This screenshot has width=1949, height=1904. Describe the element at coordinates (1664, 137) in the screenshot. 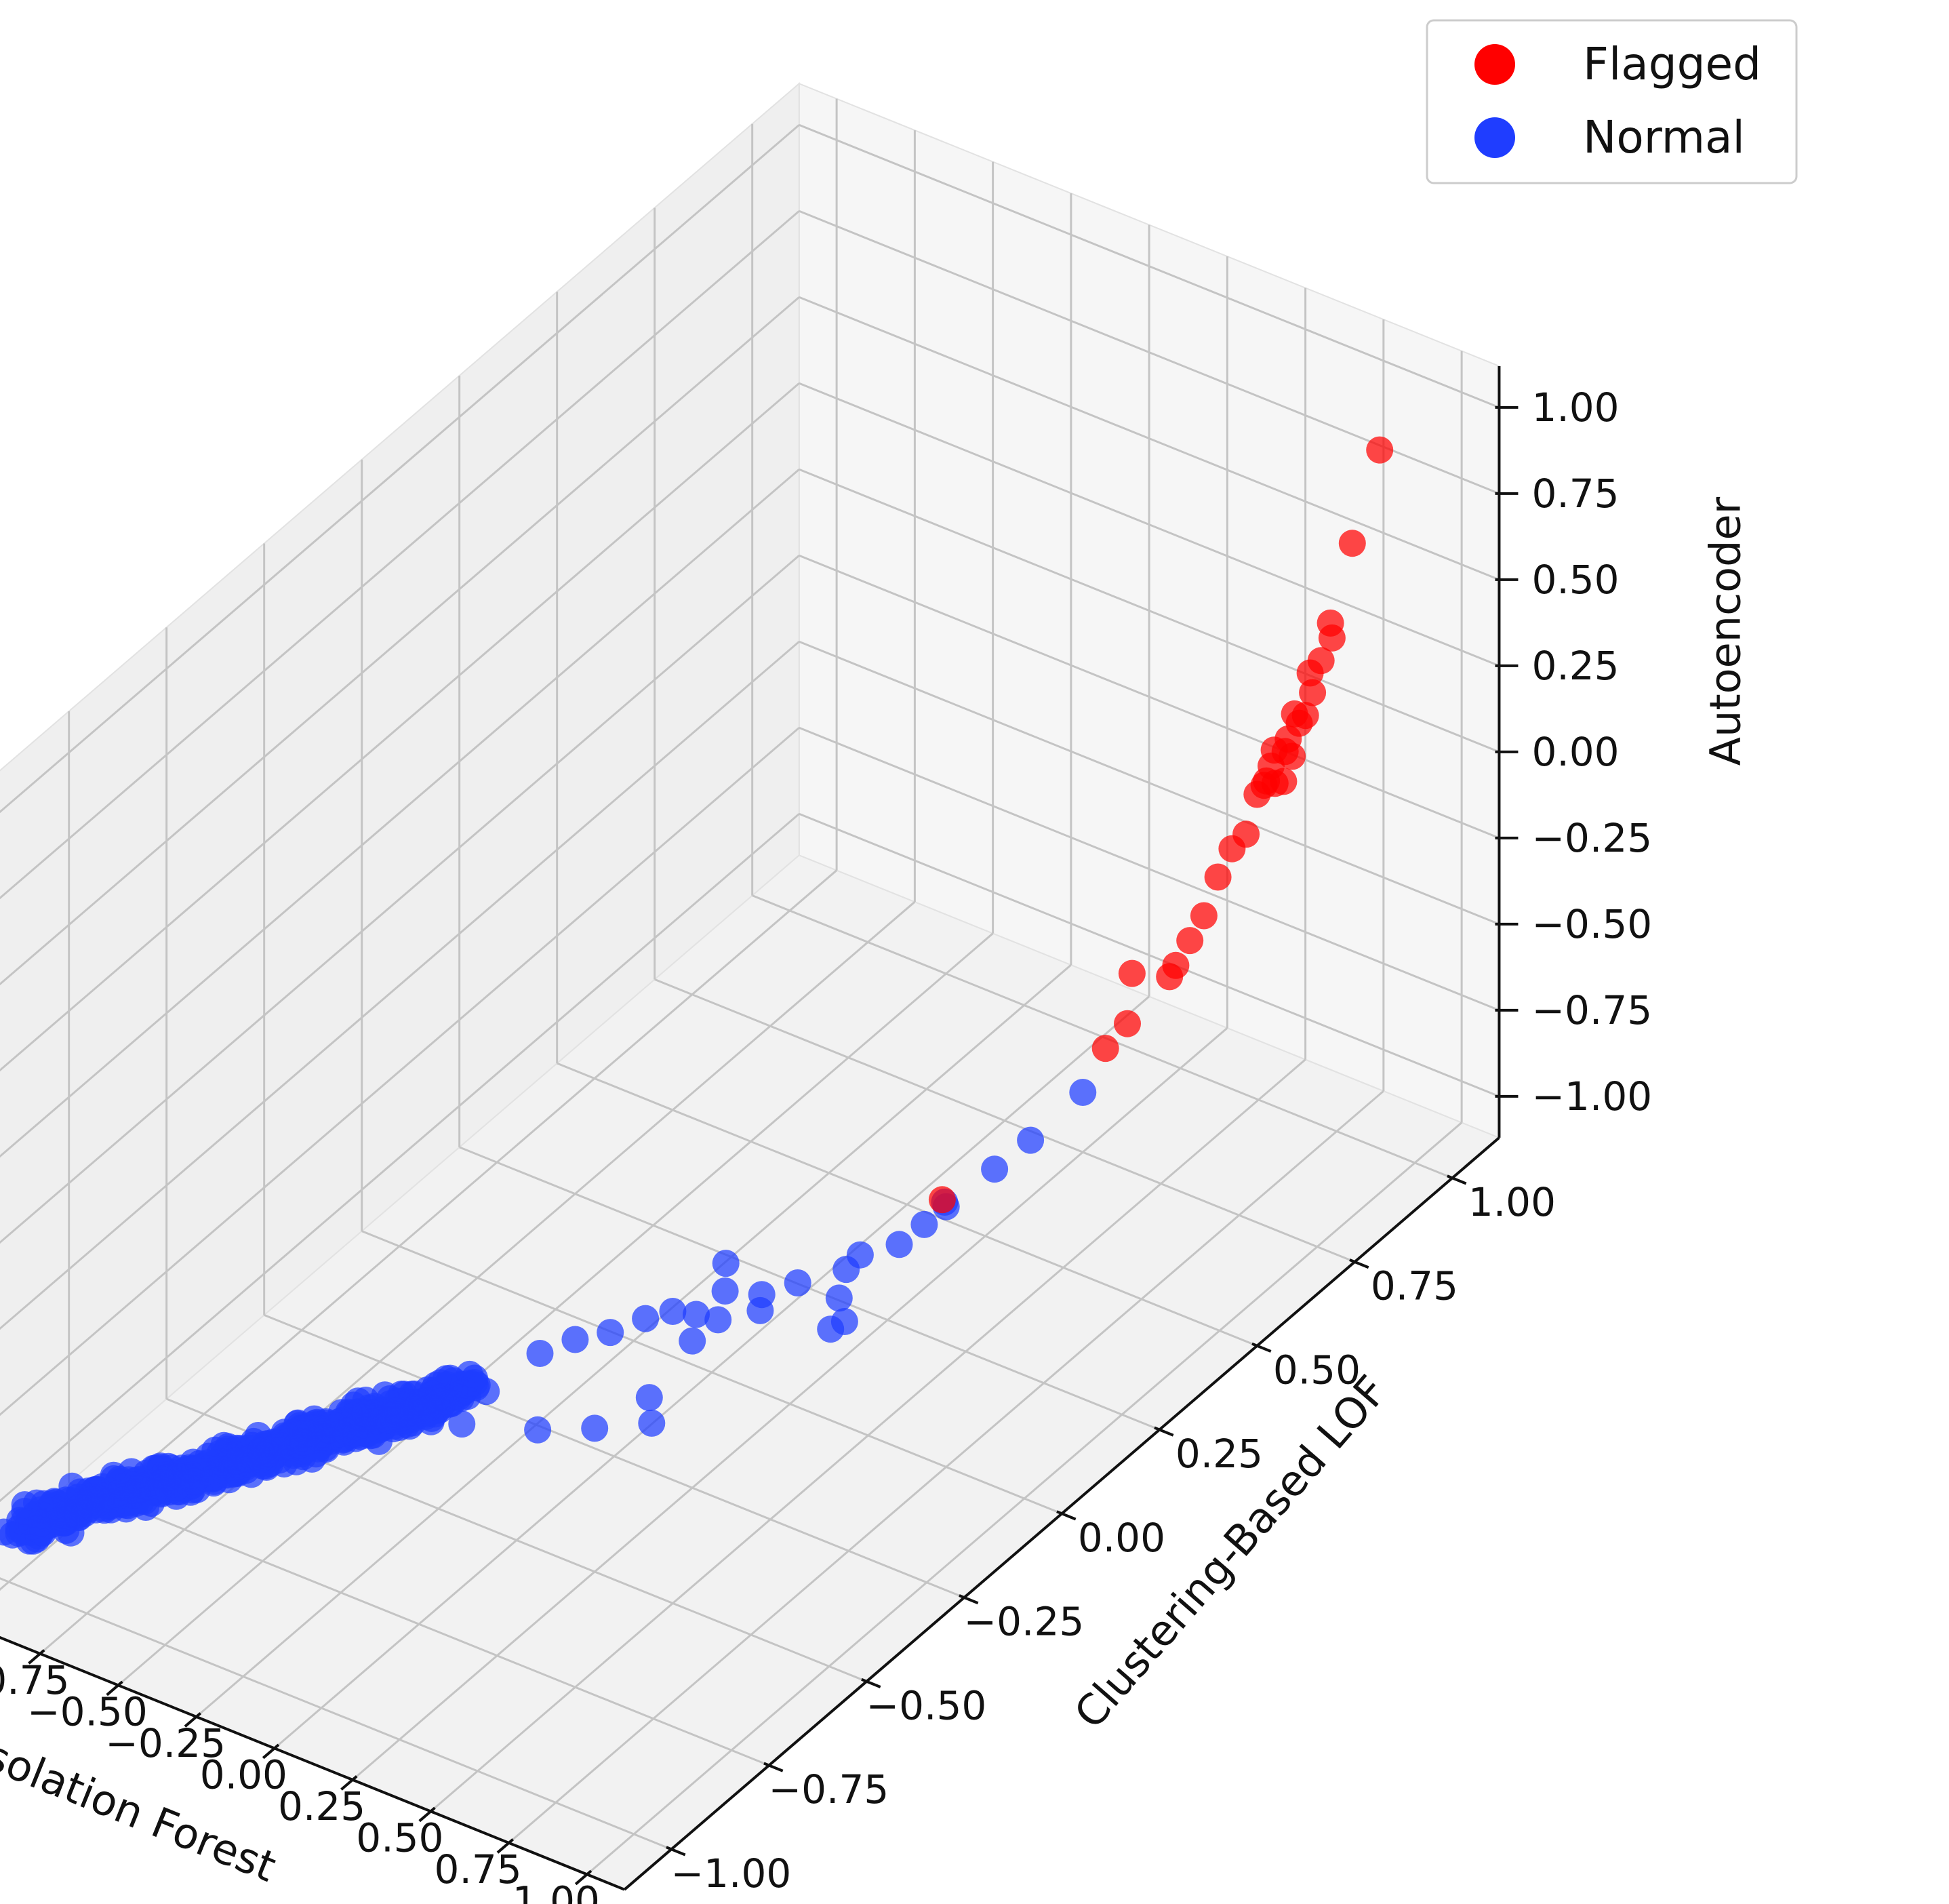

I see `legend-label: Normal` at that location.